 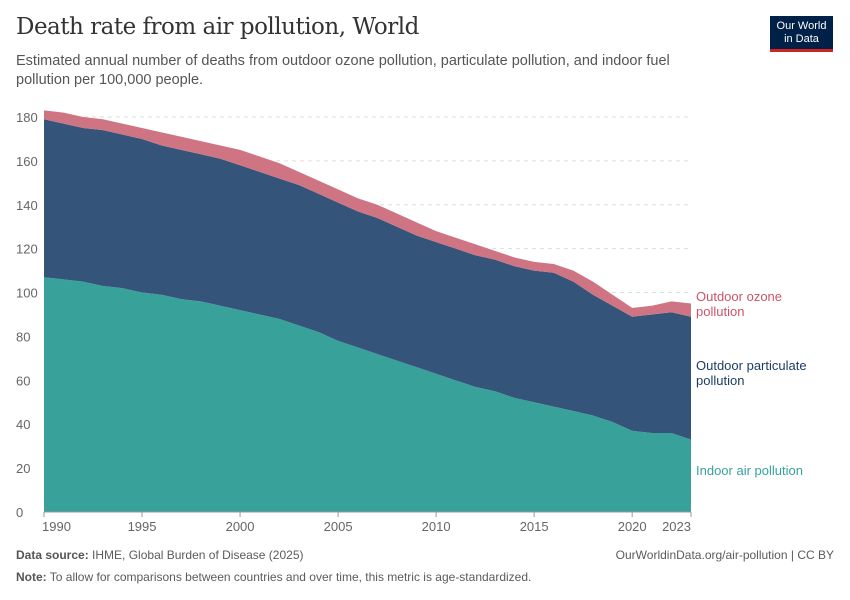 I want to click on x-tick-label: 1990, so click(x=56, y=526).